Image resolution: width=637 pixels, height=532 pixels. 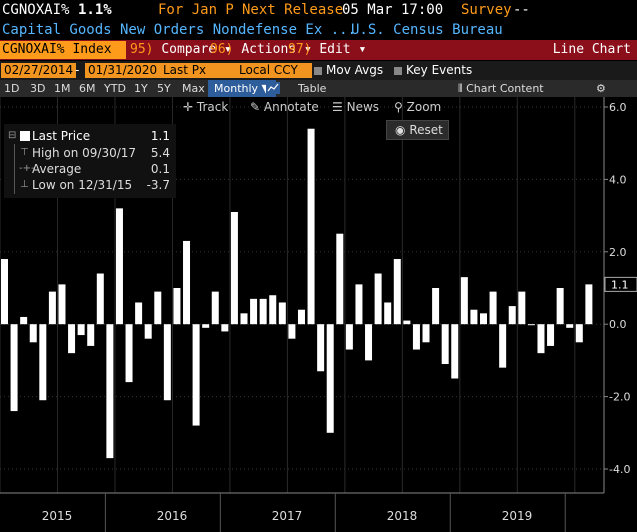 What do you see at coordinates (57, 516) in the screenshot?
I see `x-tick-label: 2015` at bounding box center [57, 516].